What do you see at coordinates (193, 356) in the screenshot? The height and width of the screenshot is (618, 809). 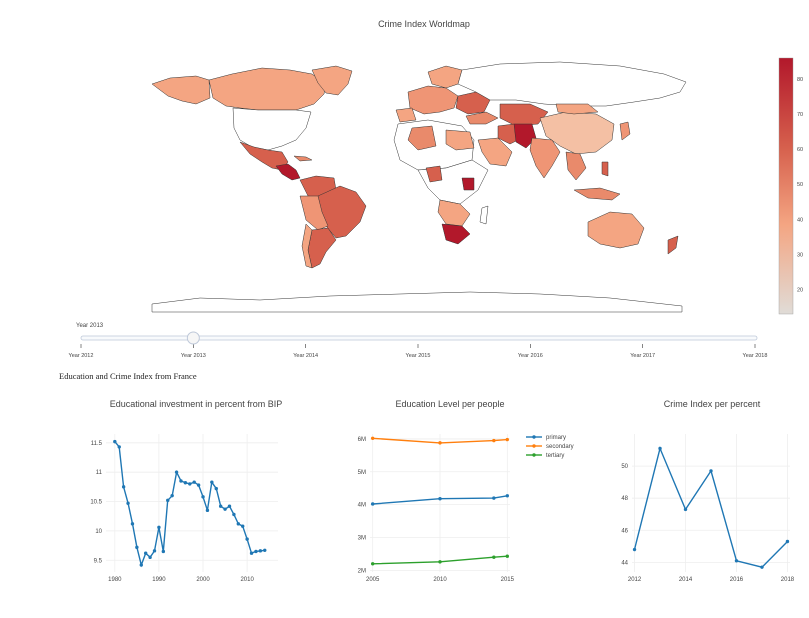 I see `slider-step-label: Year 2013` at bounding box center [193, 356].